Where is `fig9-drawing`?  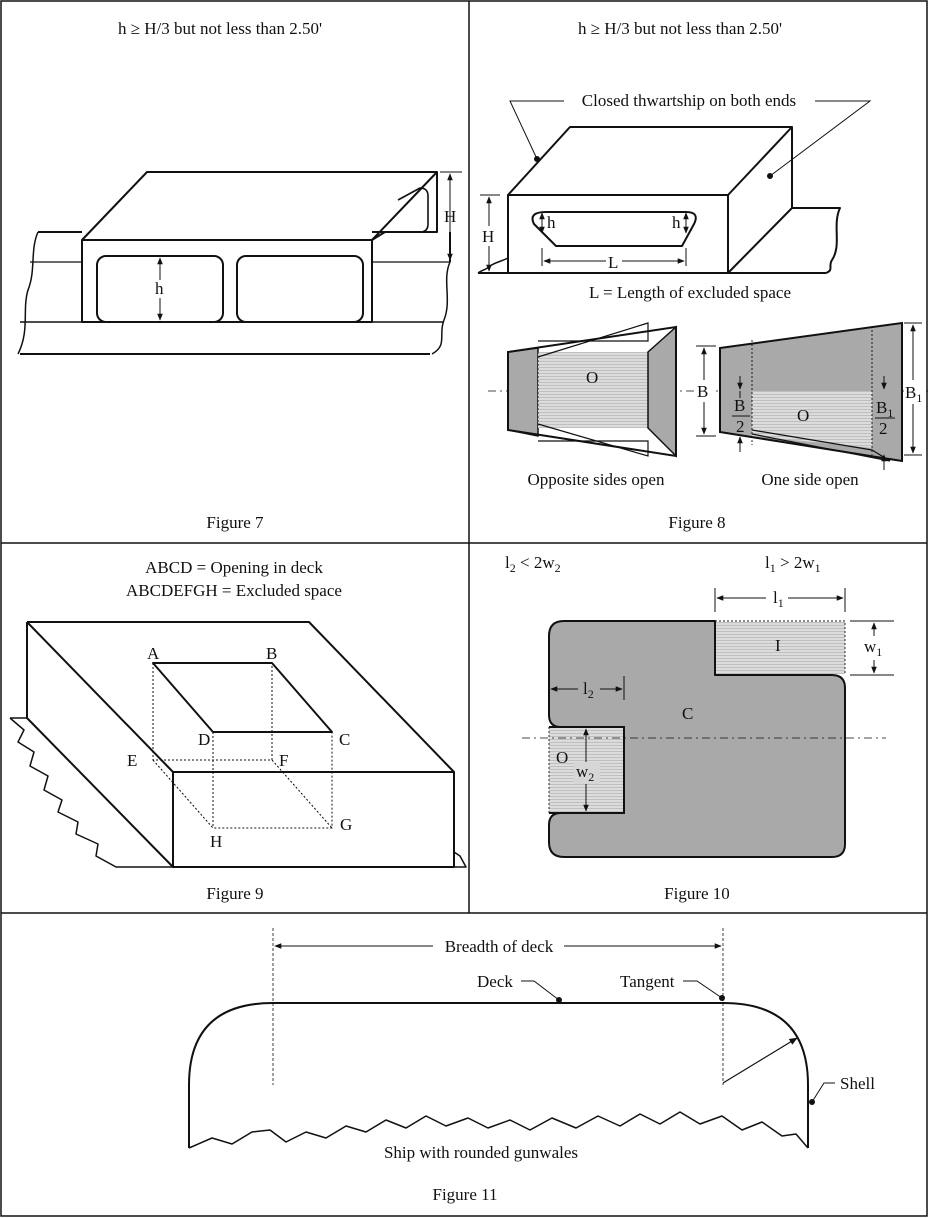
fig9-drawing is located at coordinates (238, 744).